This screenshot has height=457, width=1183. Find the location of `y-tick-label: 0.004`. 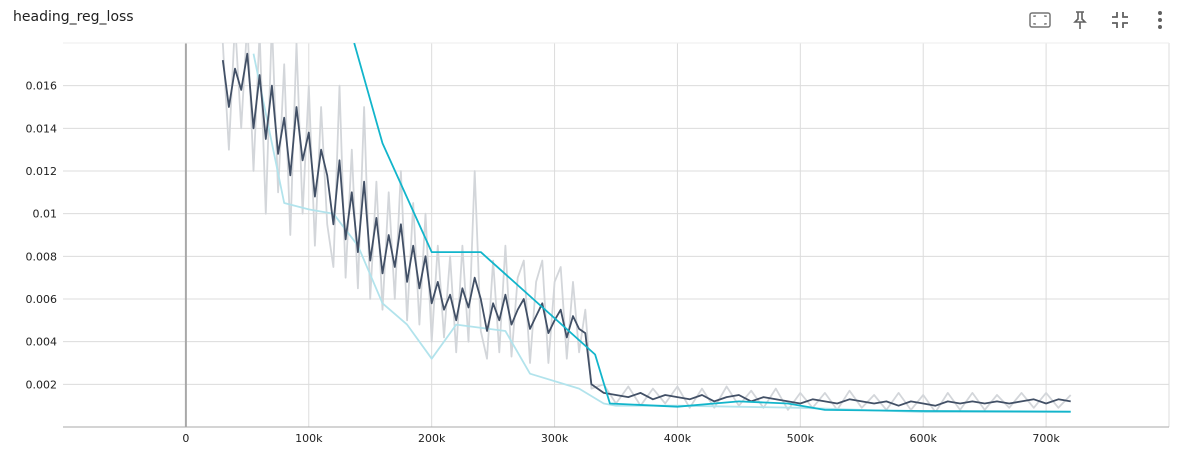

y-tick-label: 0.004 is located at coordinates (42, 342).